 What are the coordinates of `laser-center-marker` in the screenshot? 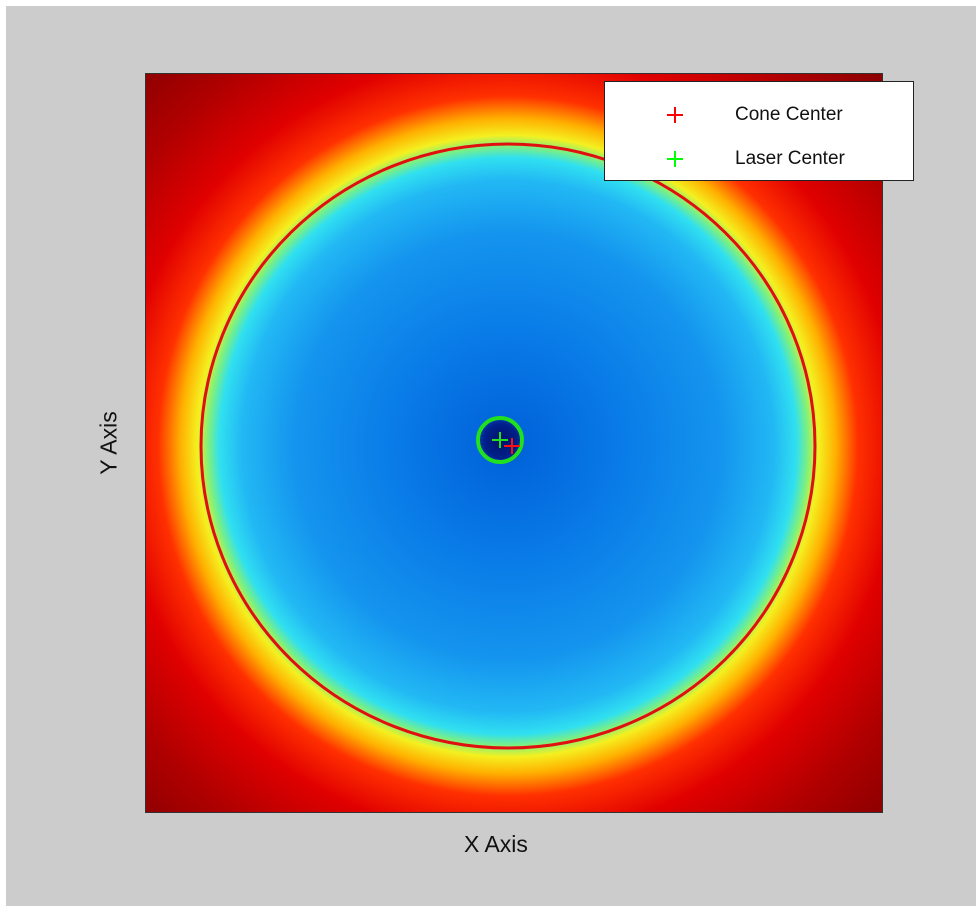 It's located at (500, 440).